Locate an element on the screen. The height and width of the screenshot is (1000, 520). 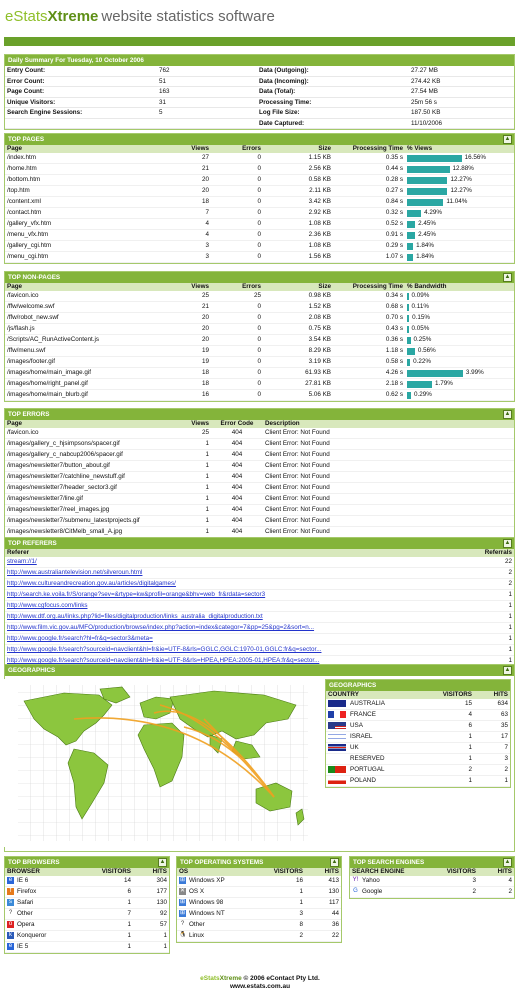
percent-cell: 0.22% is located at coordinates (459, 362).